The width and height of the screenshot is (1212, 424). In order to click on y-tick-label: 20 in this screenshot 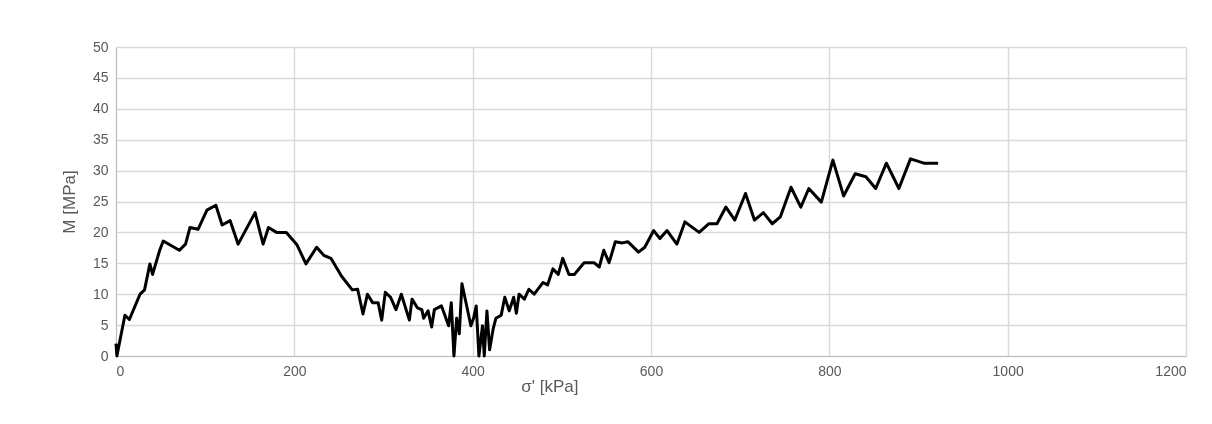, I will do `click(100, 231)`.